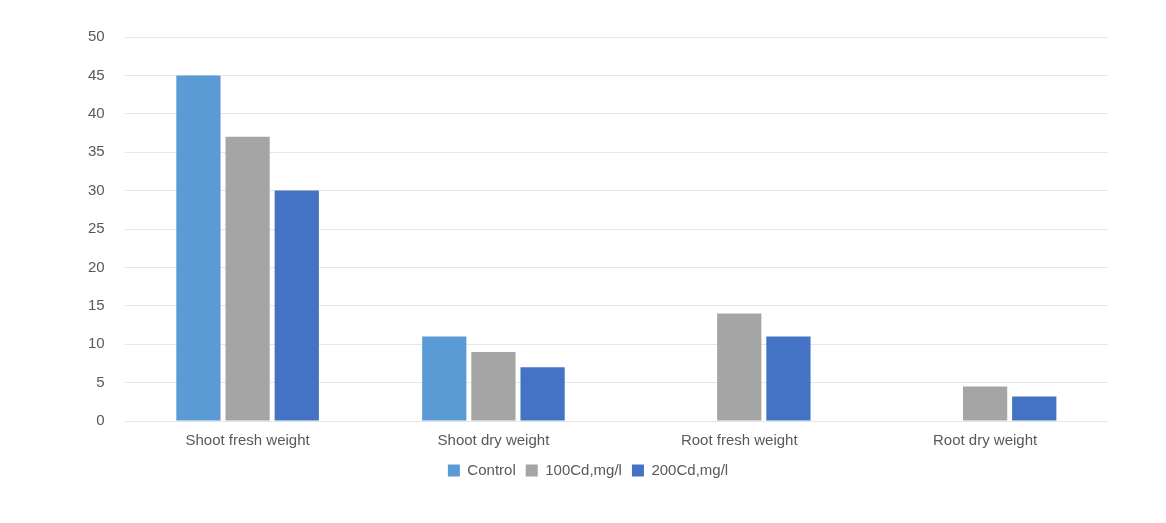 Image resolution: width=1166 pixels, height=523 pixels. I want to click on y-tick-label: 15, so click(96, 304).